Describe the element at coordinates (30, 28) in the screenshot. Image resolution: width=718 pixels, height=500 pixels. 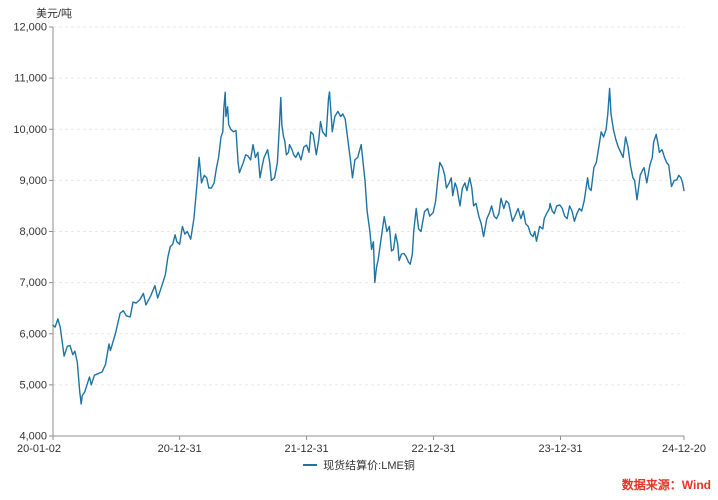
I see `y-tick-label: 12,000` at that location.